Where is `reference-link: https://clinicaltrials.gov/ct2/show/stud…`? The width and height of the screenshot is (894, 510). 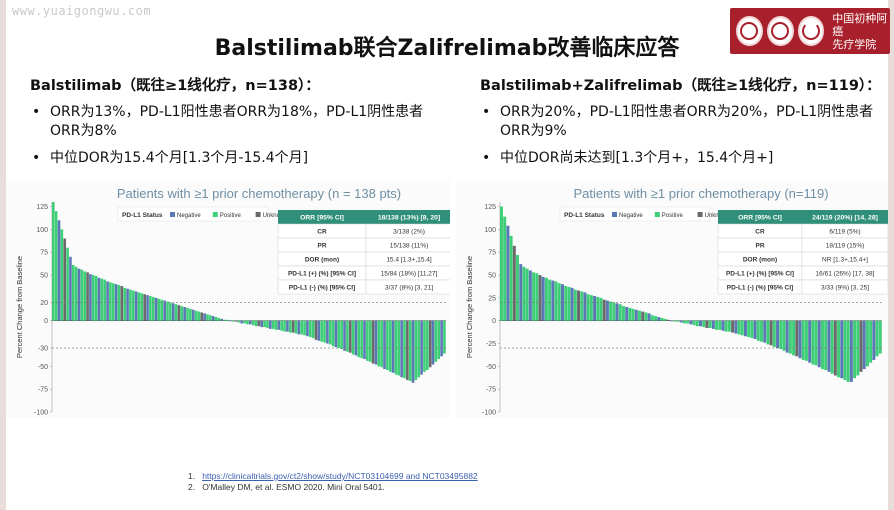 reference-link: https://clinicaltrials.gov/ct2/show/stud… is located at coordinates (340, 476).